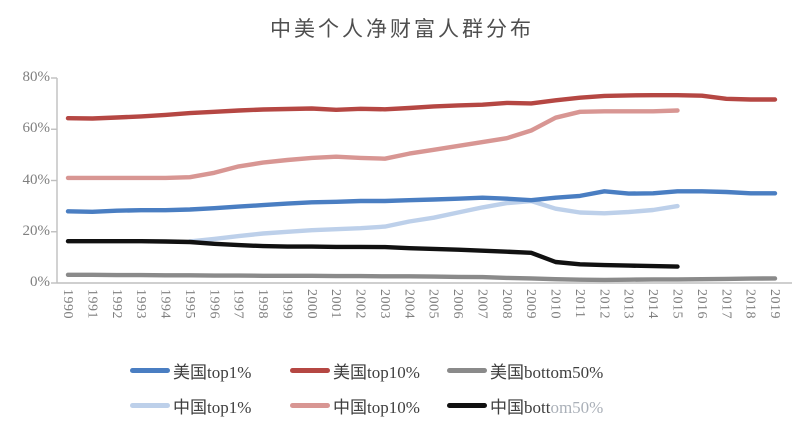 This screenshot has width=804, height=425. Describe the element at coordinates (310, 370) in the screenshot. I see `legend-swatch-us-top10` at that location.